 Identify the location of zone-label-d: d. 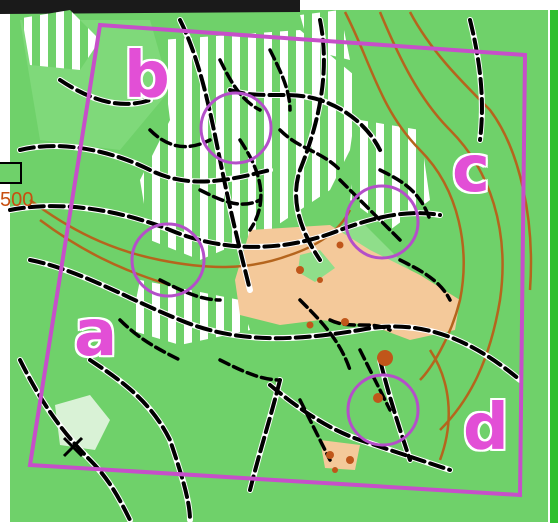
(486, 428).